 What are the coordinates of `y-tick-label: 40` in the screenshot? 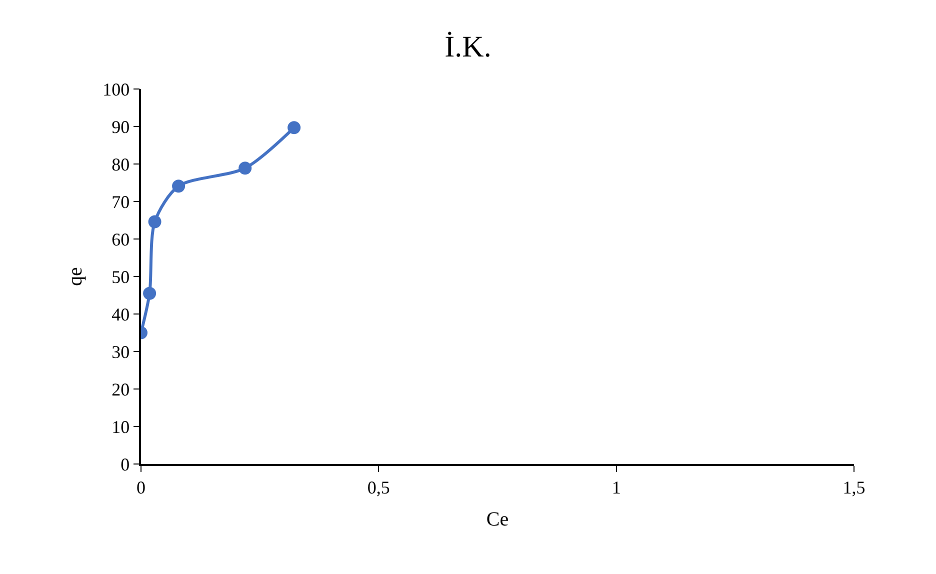 It's located at (121, 314).